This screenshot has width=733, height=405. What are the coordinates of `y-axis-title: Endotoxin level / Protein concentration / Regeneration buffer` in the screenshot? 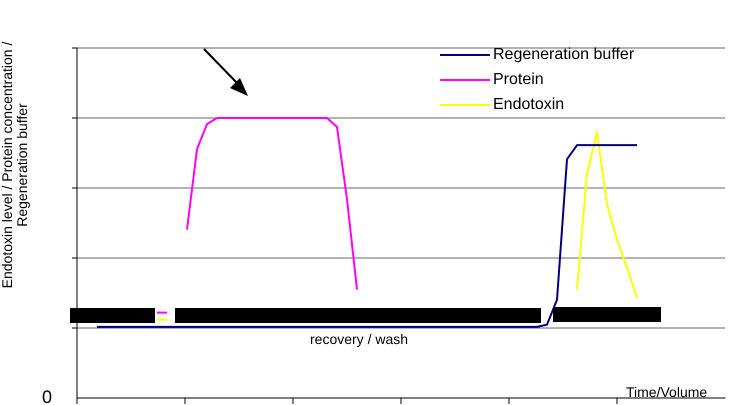 It's located at (15, 165).